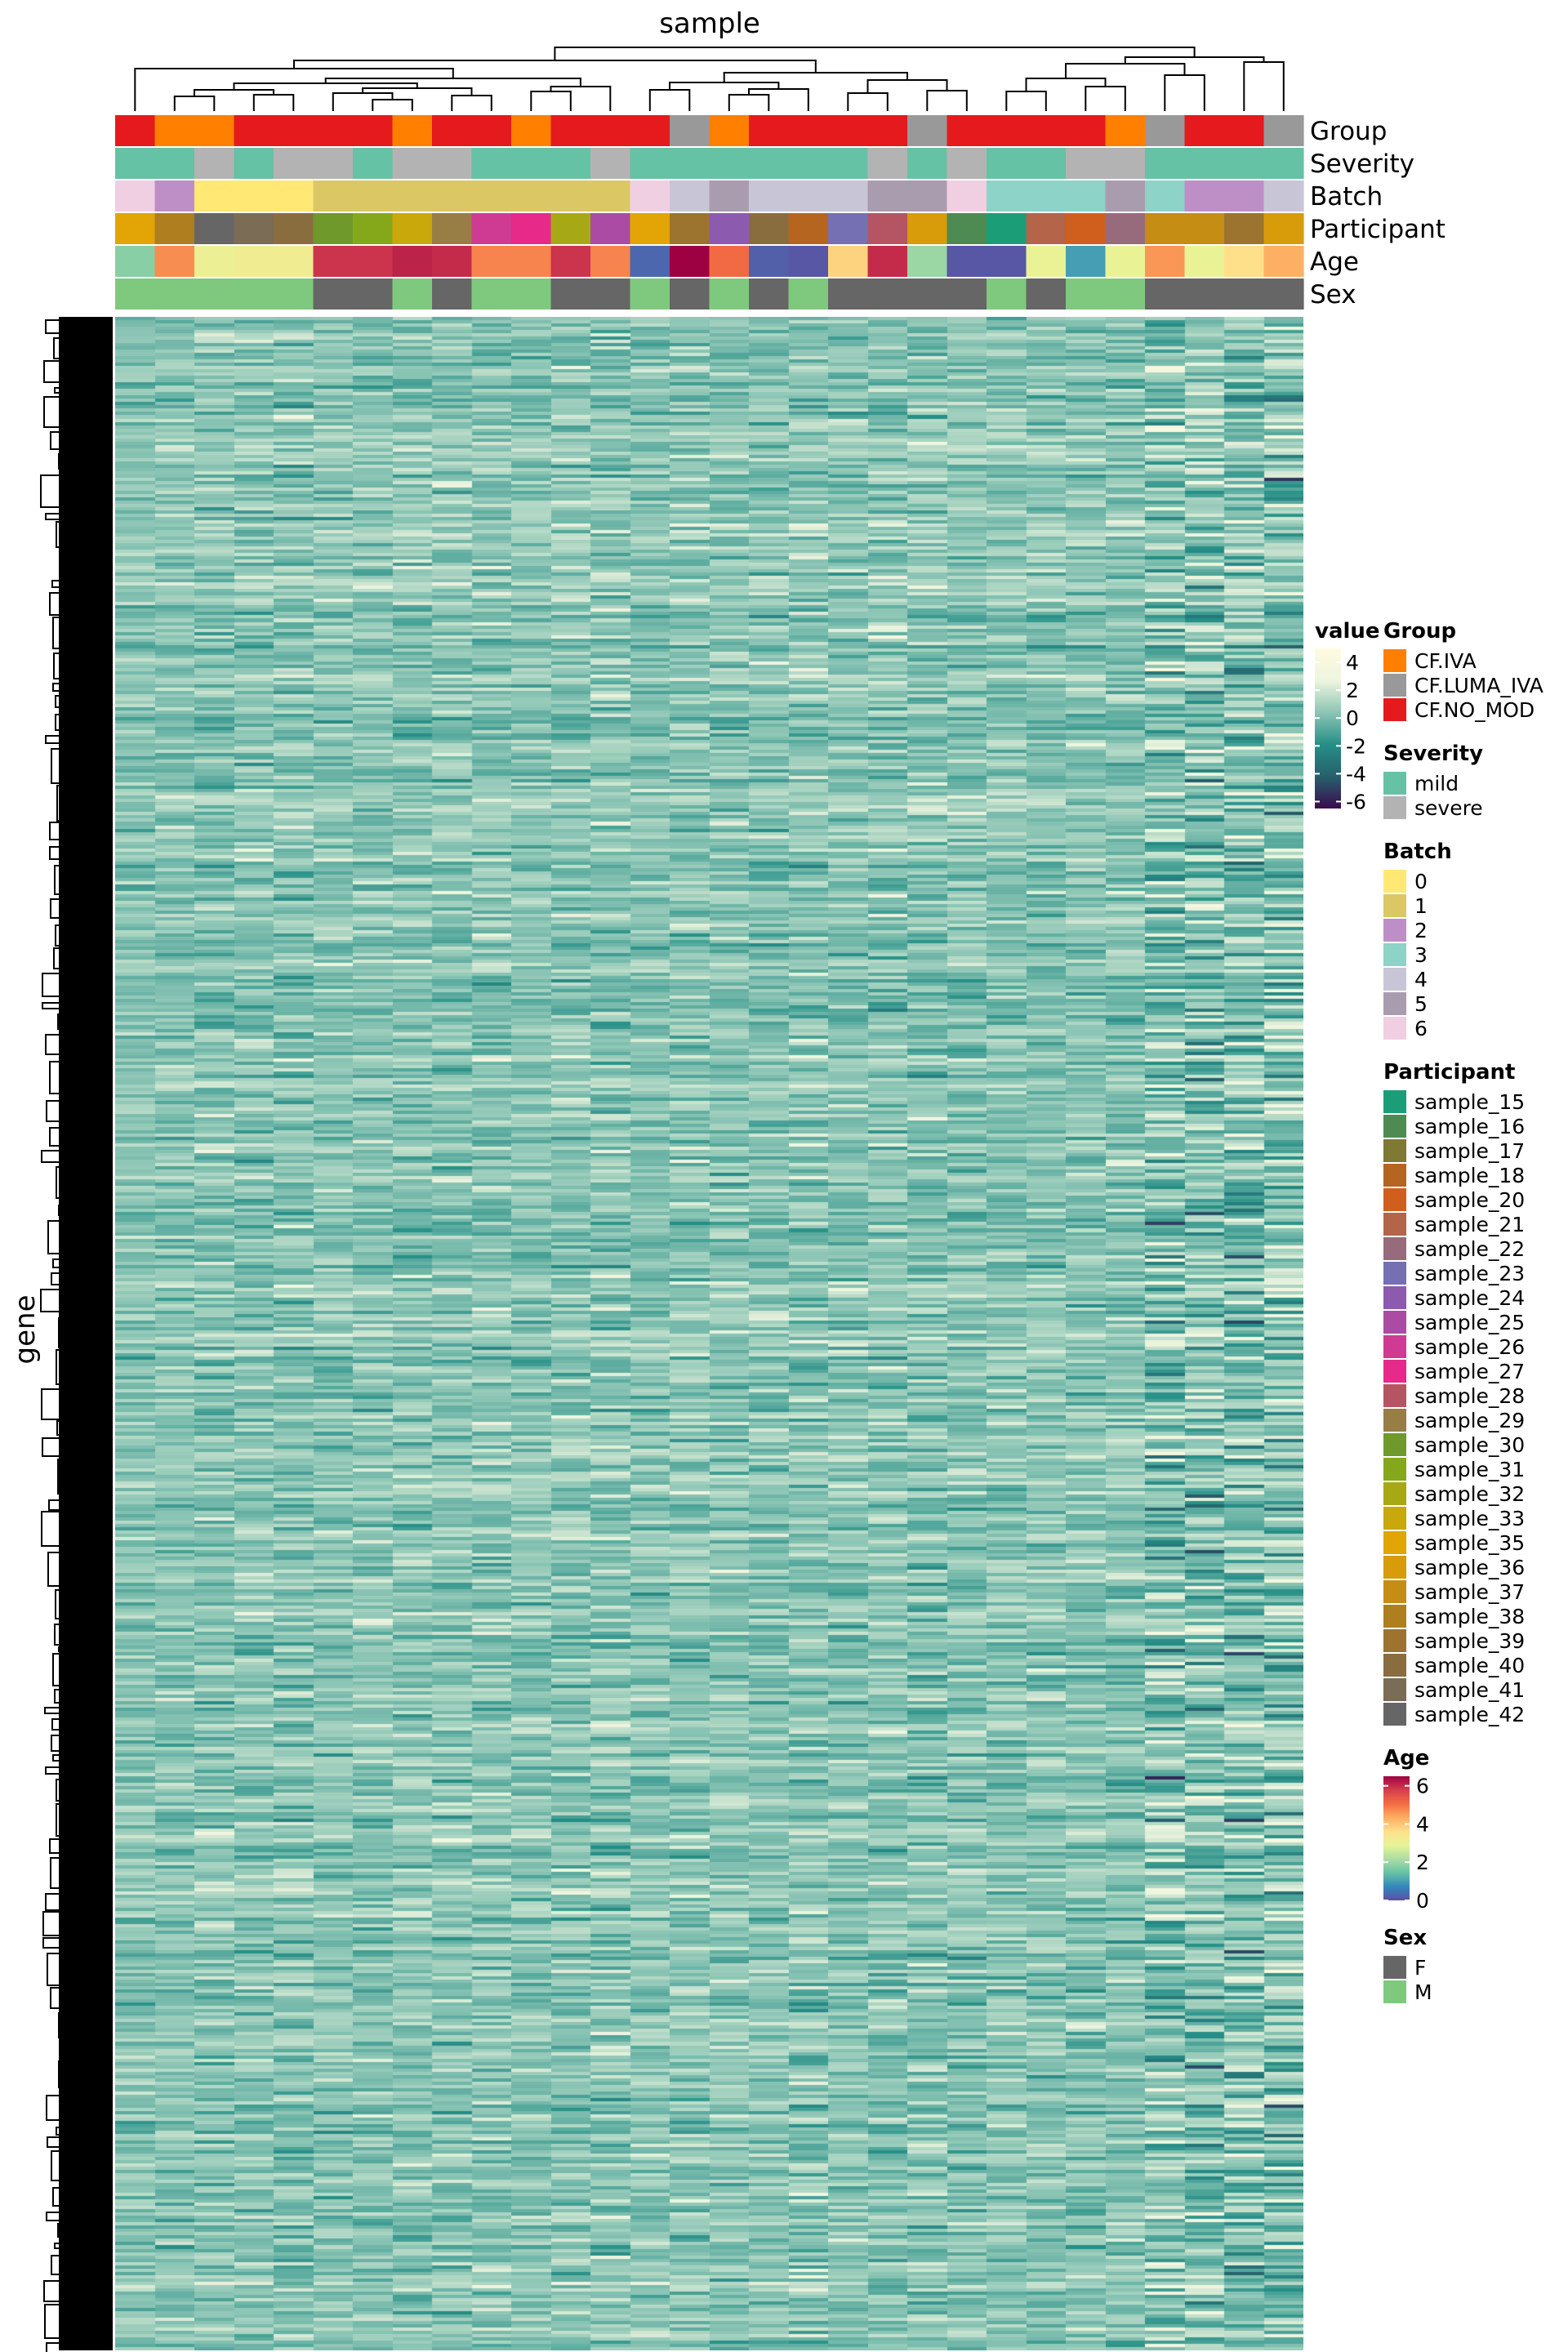 Image resolution: width=1568 pixels, height=2352 pixels. What do you see at coordinates (1469, 1396) in the screenshot?
I see `legend-entry-label: sample_28` at bounding box center [1469, 1396].